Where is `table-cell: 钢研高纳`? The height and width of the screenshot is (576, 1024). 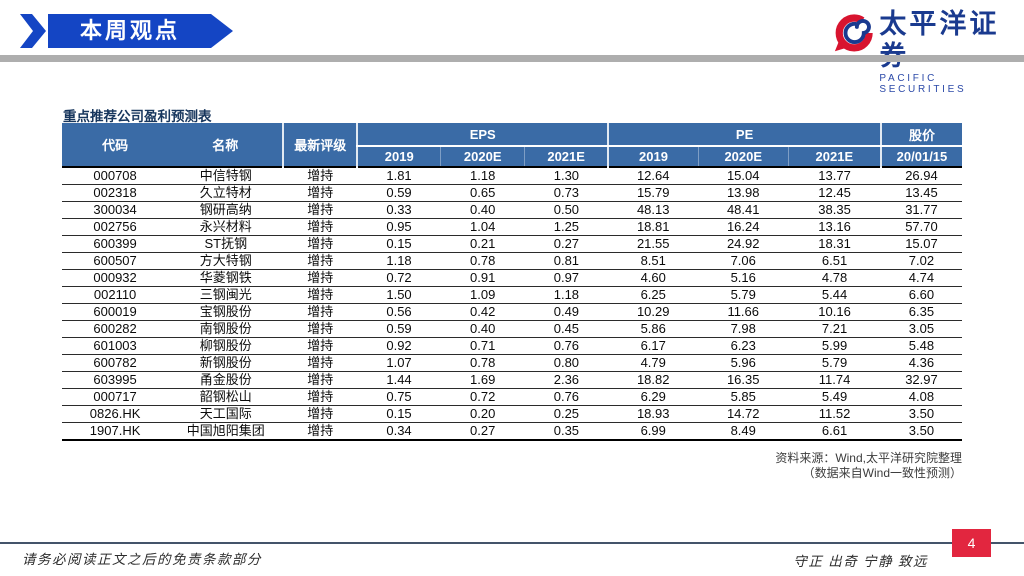 table-cell: 钢研高纳 is located at coordinates (226, 210).